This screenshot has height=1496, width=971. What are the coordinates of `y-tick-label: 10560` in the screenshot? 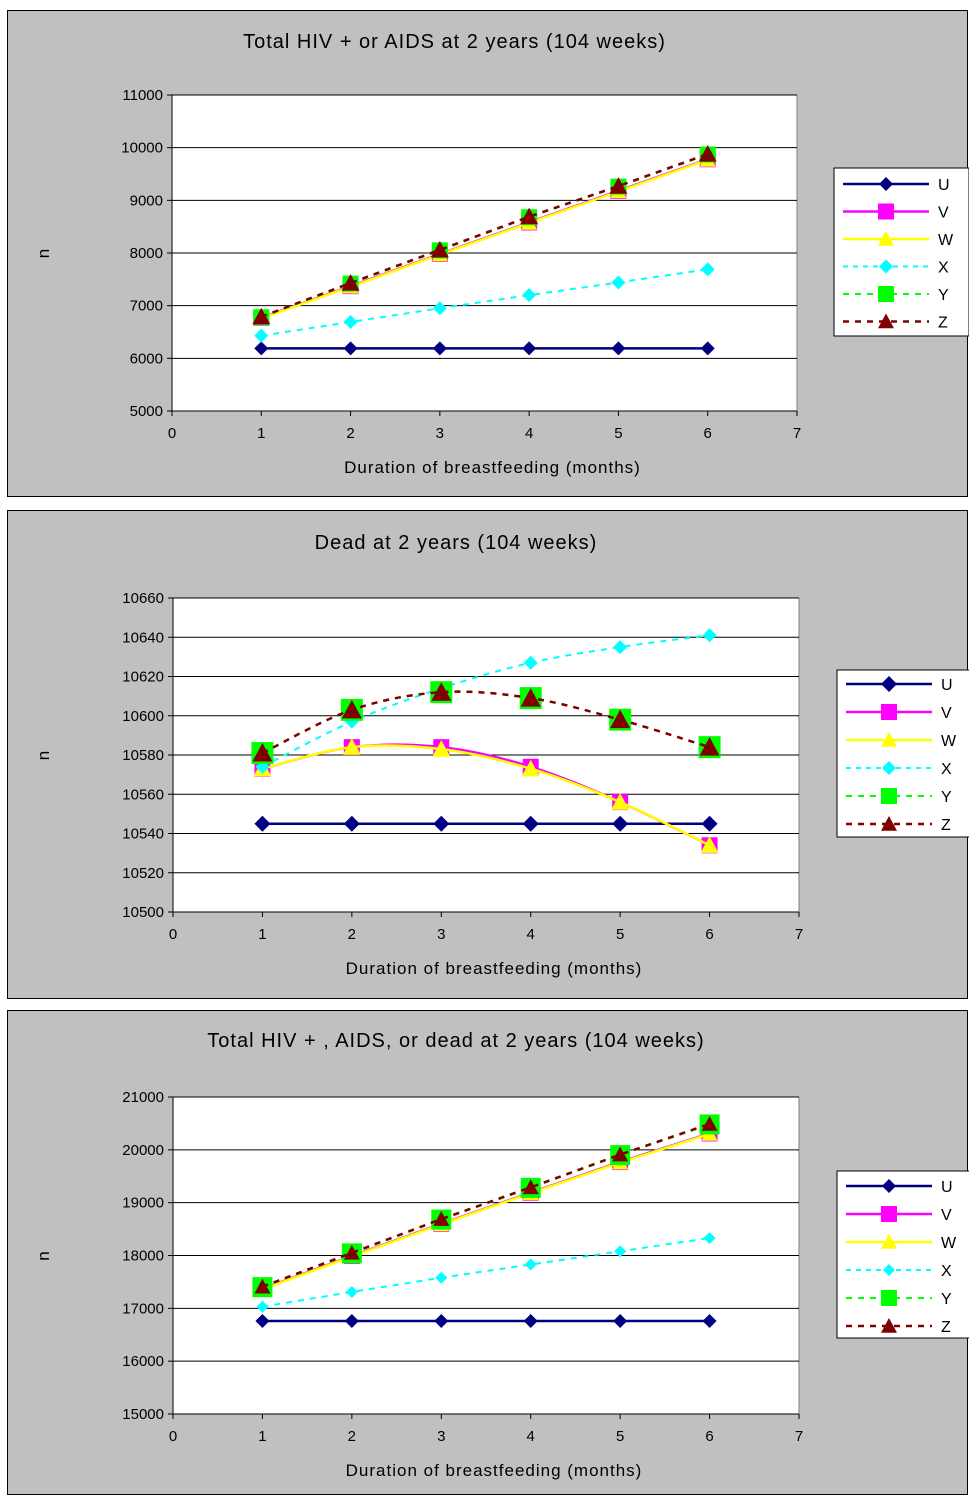 It's located at (143, 794).